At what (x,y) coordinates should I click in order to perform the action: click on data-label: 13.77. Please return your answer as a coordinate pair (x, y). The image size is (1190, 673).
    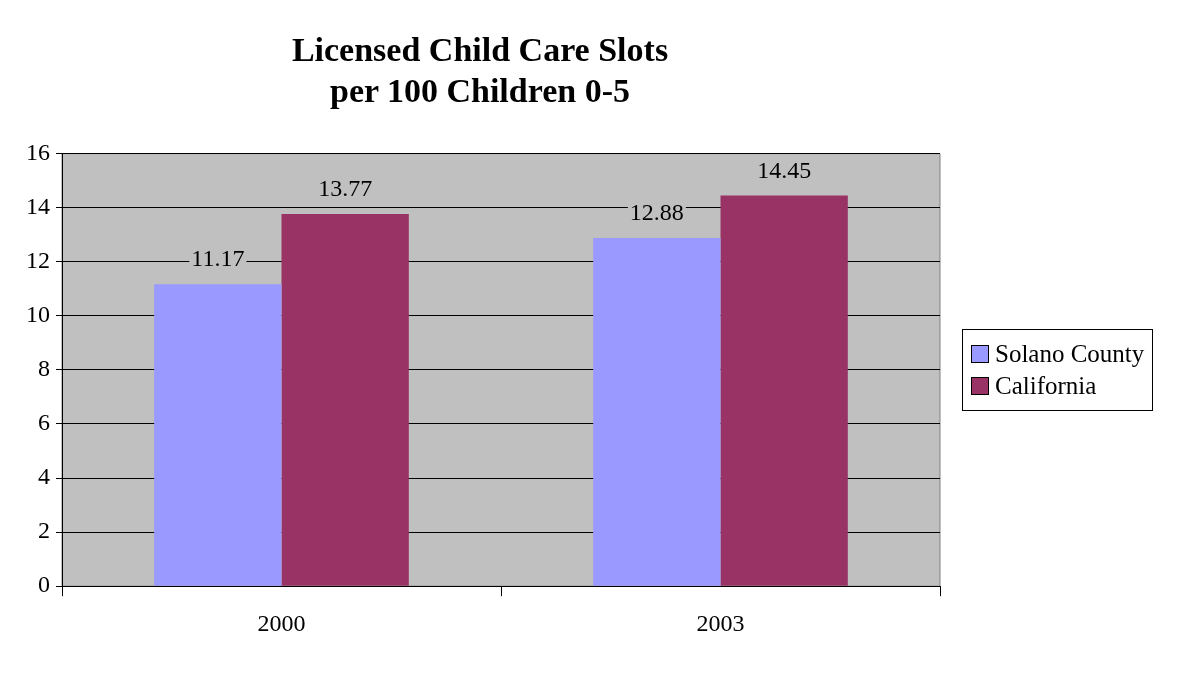
    Looking at the image, I should click on (345, 188).